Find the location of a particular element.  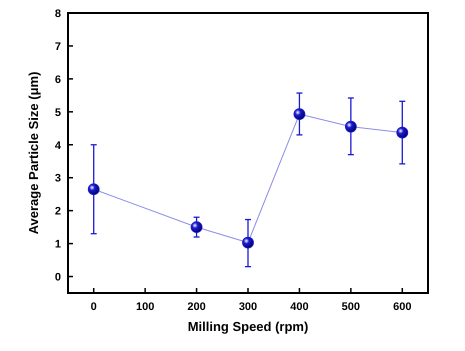

y-axis-title: Average Particle Size (μm) is located at coordinates (33, 153).